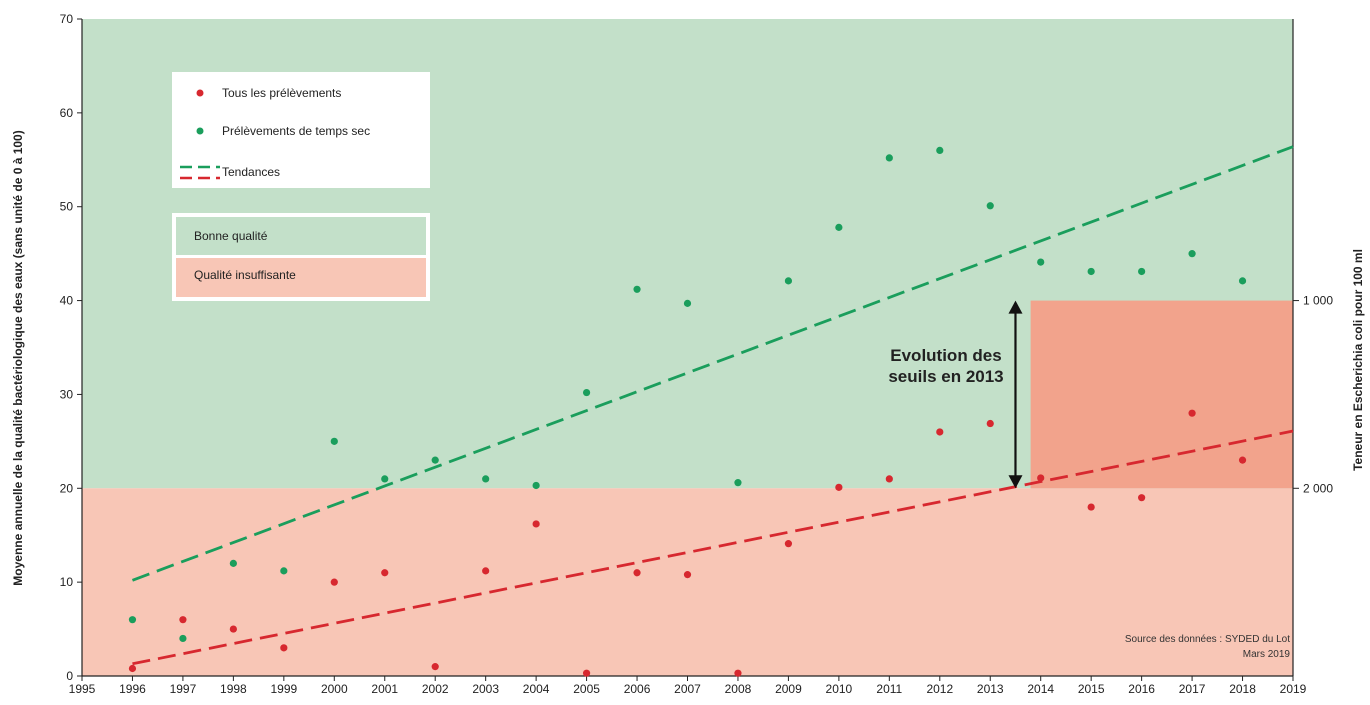 The width and height of the screenshot is (1370, 705). What do you see at coordinates (939, 689) in the screenshot?
I see `x-tick-label: 2012` at bounding box center [939, 689].